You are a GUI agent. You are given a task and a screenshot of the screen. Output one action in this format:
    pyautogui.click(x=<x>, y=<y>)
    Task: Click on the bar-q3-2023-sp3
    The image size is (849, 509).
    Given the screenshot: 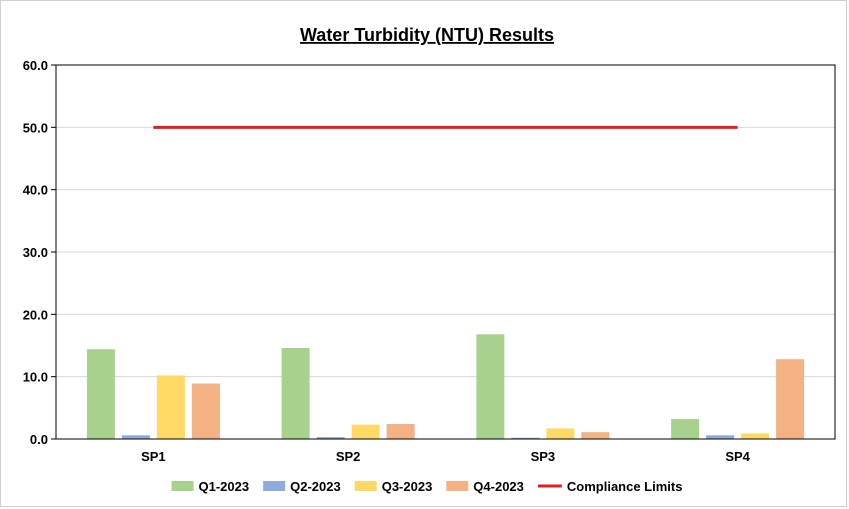 What is the action you would take?
    pyautogui.click(x=560, y=433)
    